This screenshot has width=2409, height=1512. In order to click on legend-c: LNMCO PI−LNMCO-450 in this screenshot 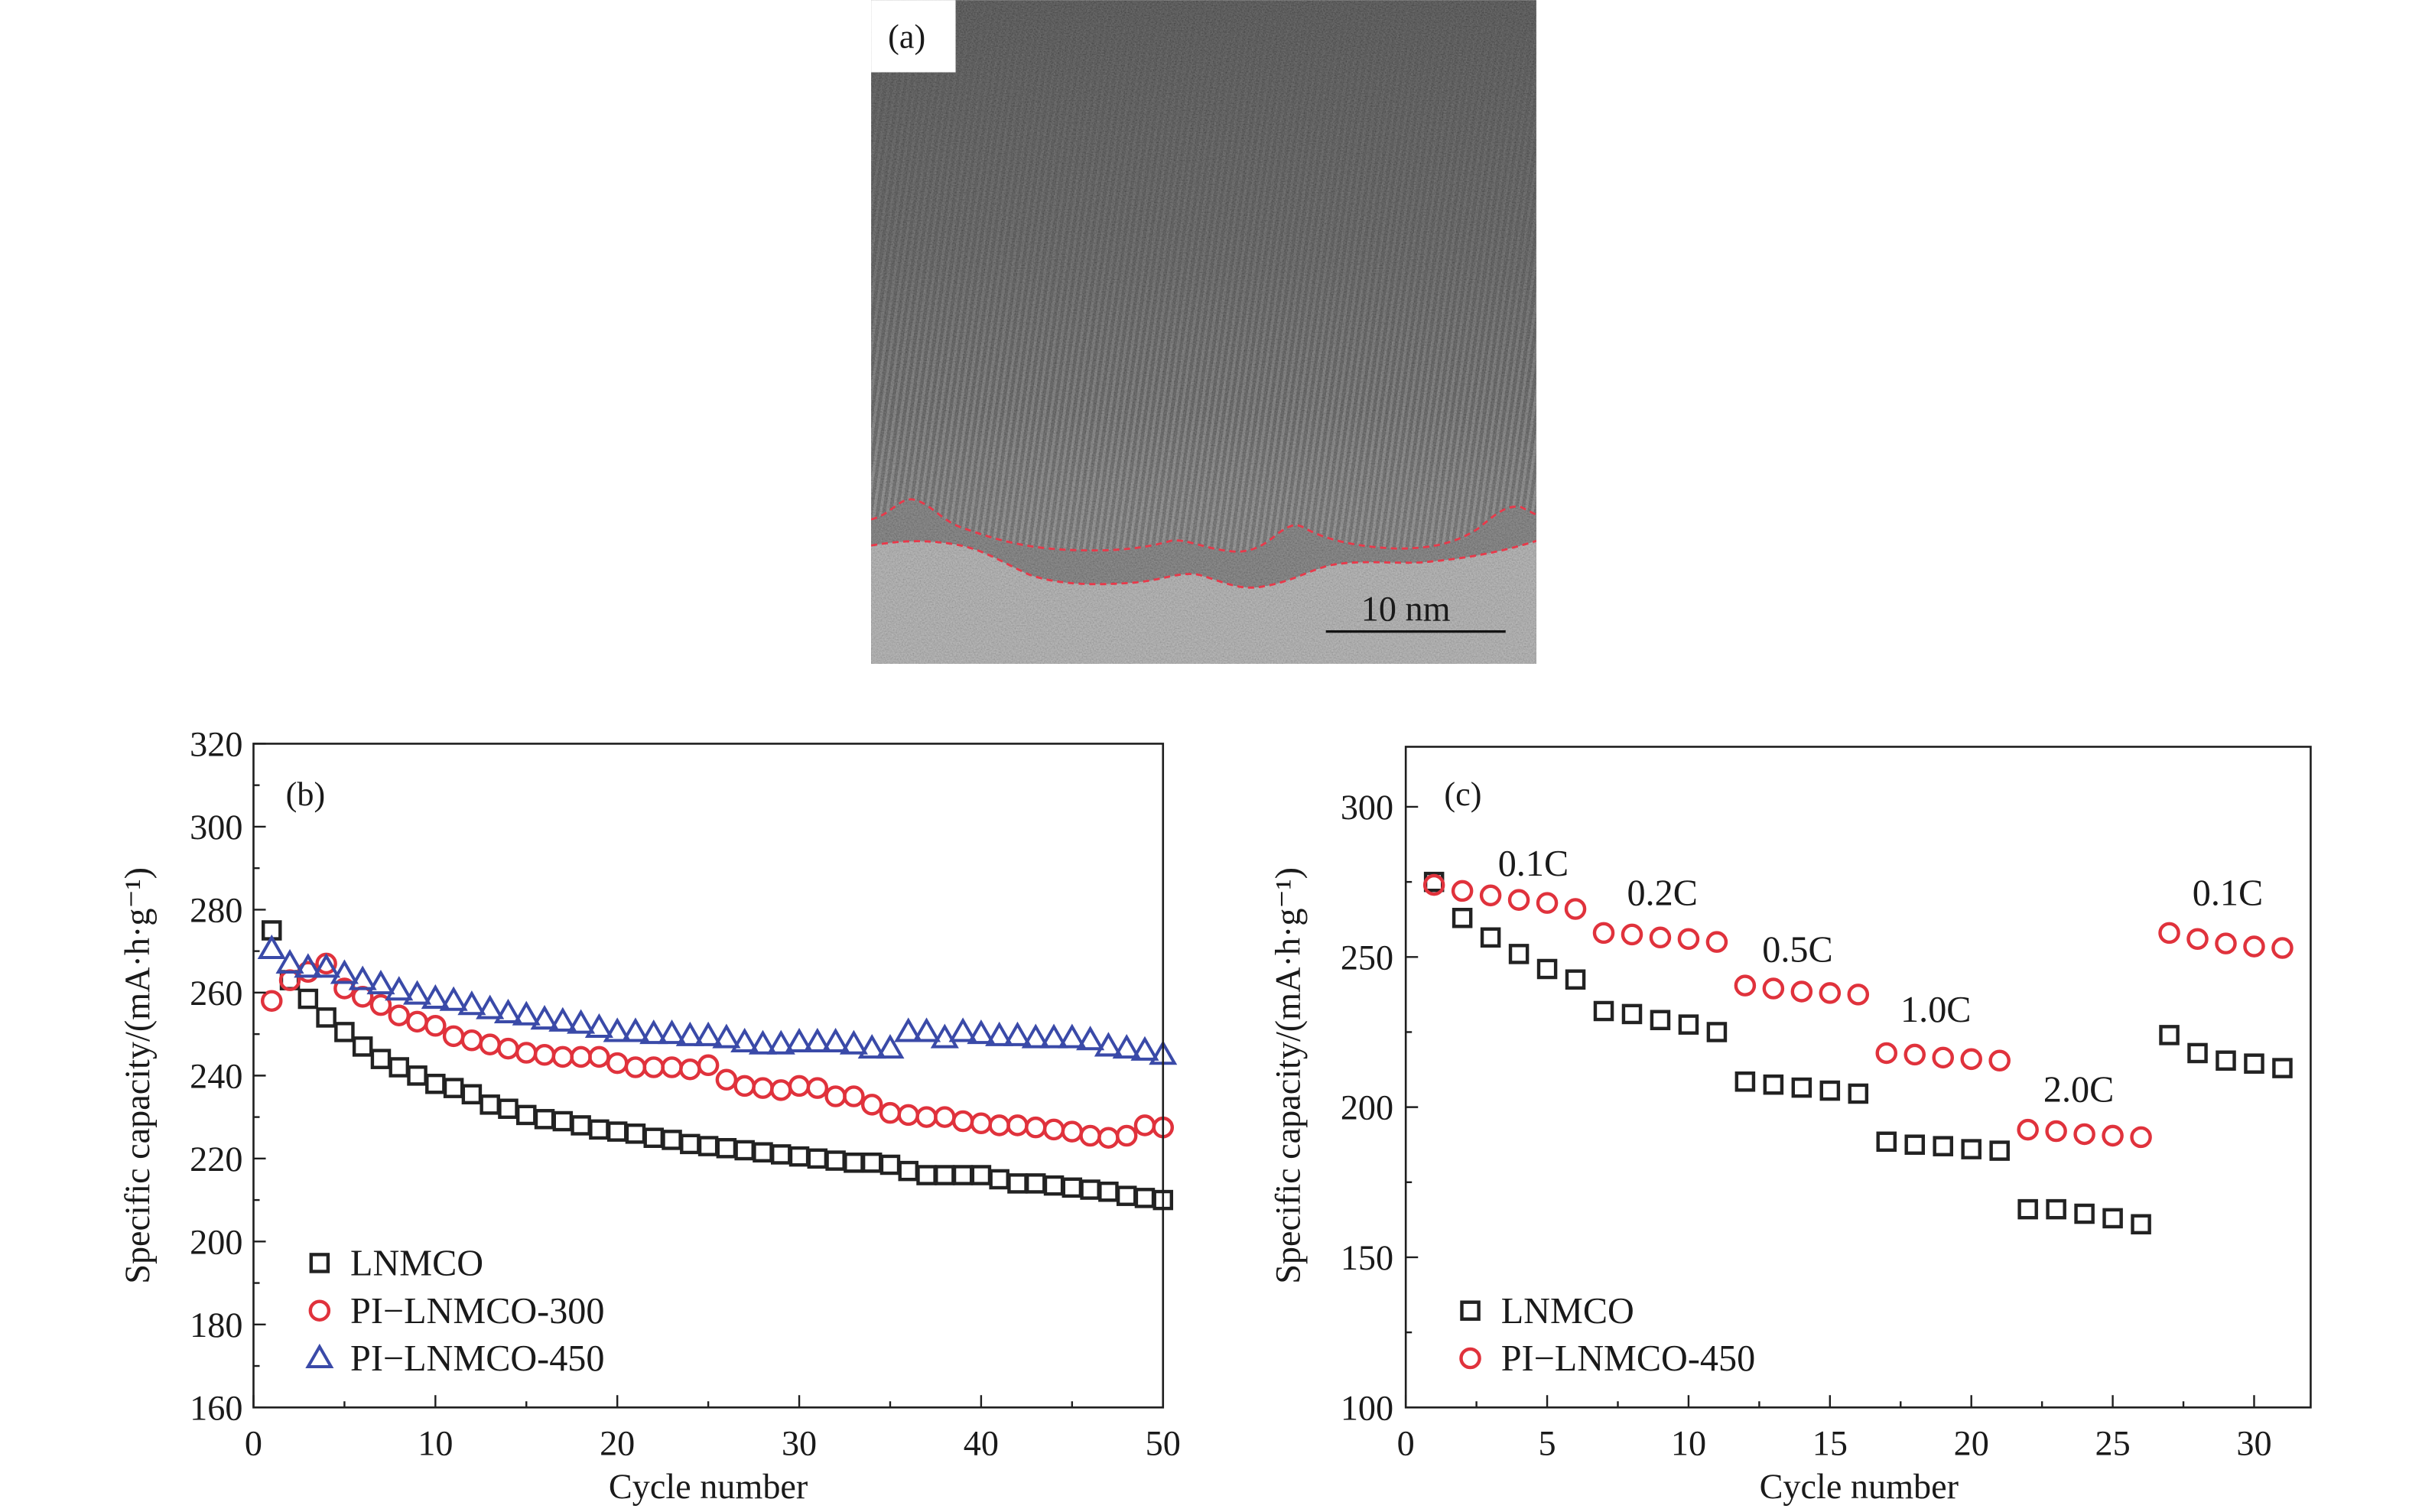, I will do `click(1628, 1335)`.